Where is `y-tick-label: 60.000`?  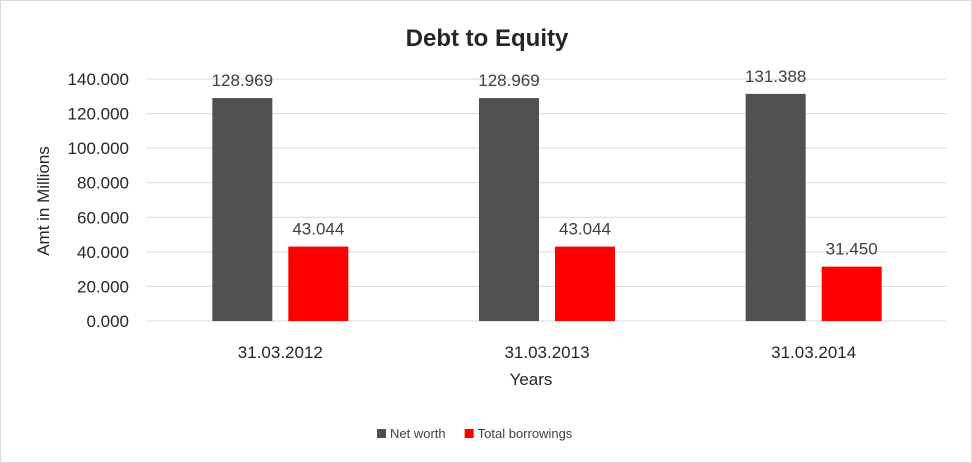
y-tick-label: 60.000 is located at coordinates (103, 217).